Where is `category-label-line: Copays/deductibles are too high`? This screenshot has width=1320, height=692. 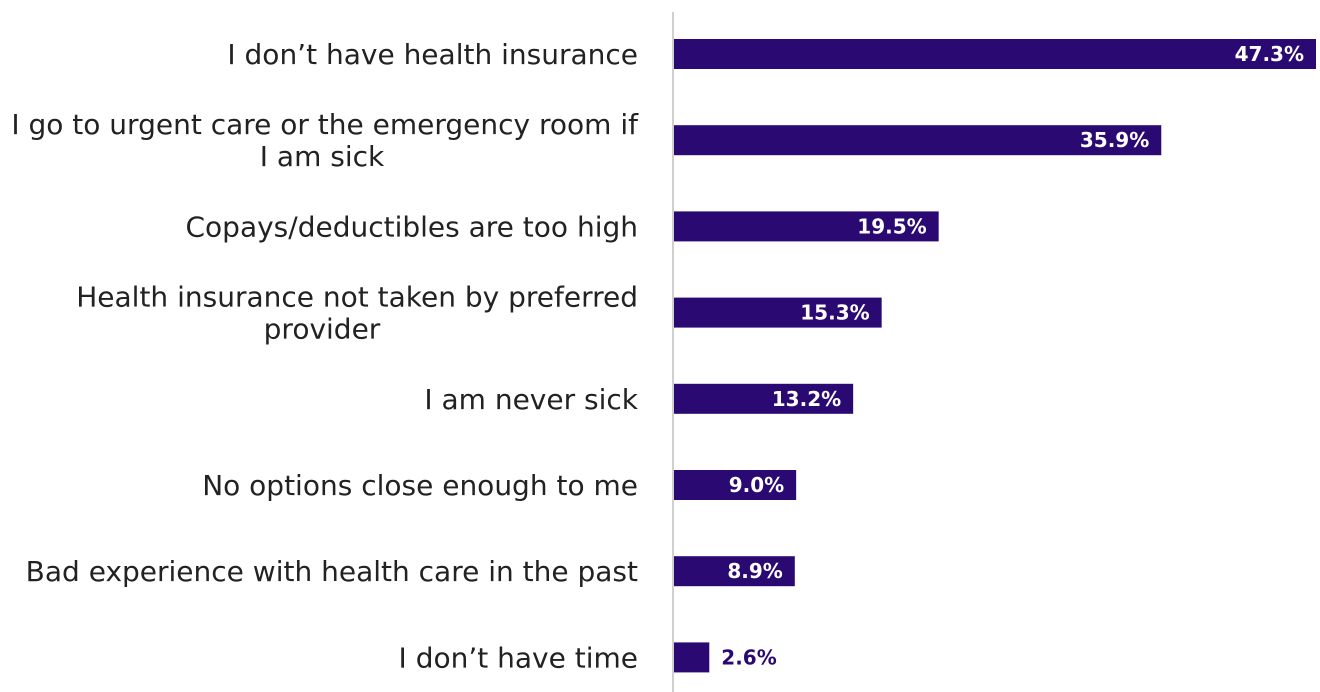 category-label-line: Copays/deductibles are too high is located at coordinates (411, 226).